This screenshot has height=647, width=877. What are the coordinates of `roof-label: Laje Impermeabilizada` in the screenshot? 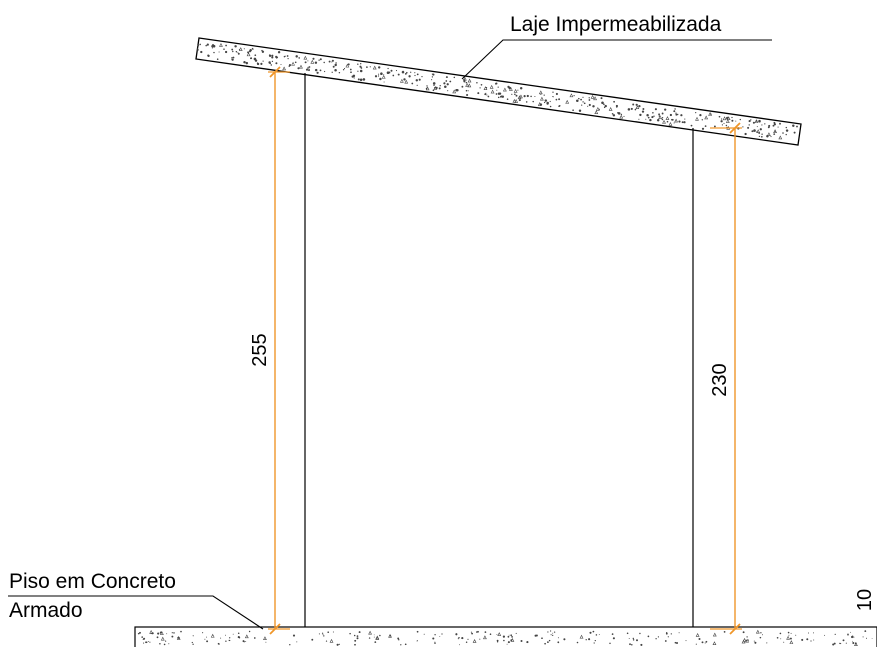 It's located at (616, 24).